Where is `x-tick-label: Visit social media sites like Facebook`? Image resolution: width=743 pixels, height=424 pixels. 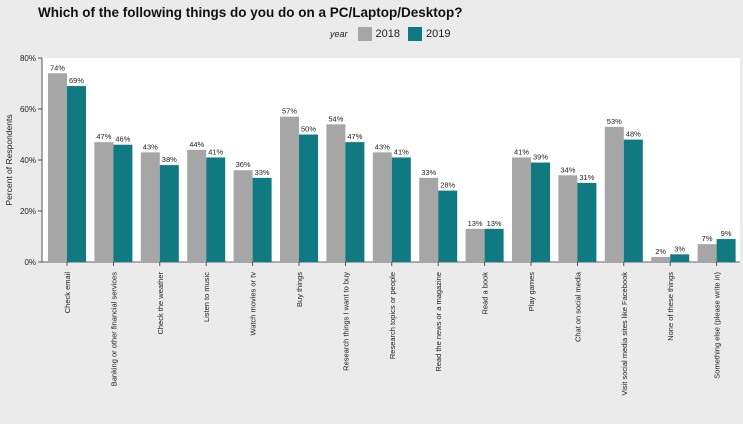 x-tick-label: Visit social media sites like Facebook is located at coordinates (624, 334).